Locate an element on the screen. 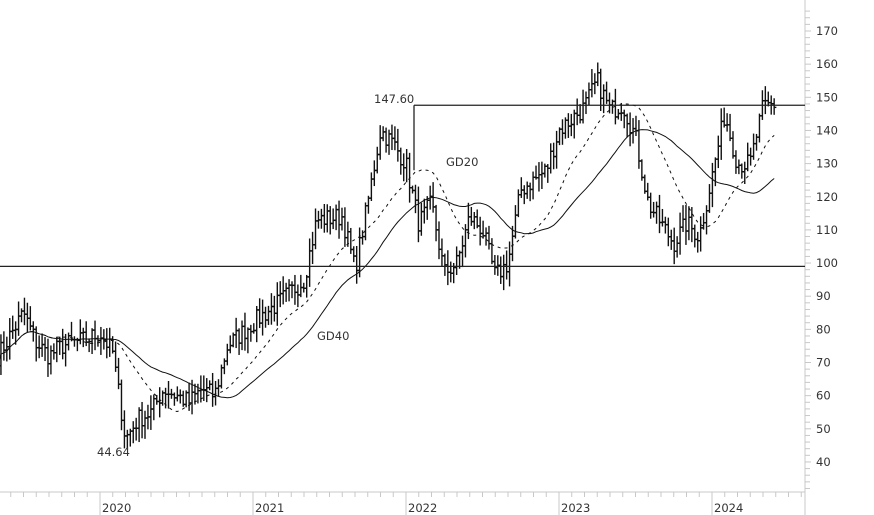 The height and width of the screenshot is (515, 874). y-tick-label: 50 is located at coordinates (823, 429).